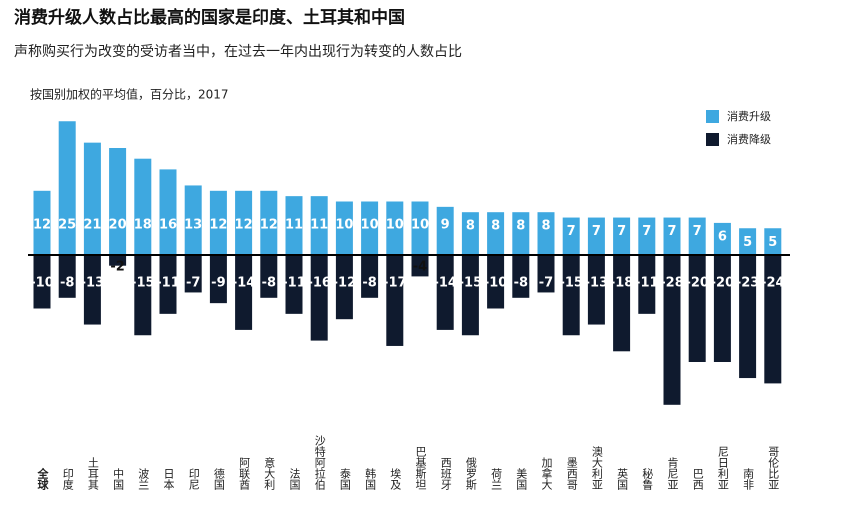 This screenshot has height=523, width=865. Describe the element at coordinates (193, 225) in the screenshot. I see `data-label: 13` at that location.